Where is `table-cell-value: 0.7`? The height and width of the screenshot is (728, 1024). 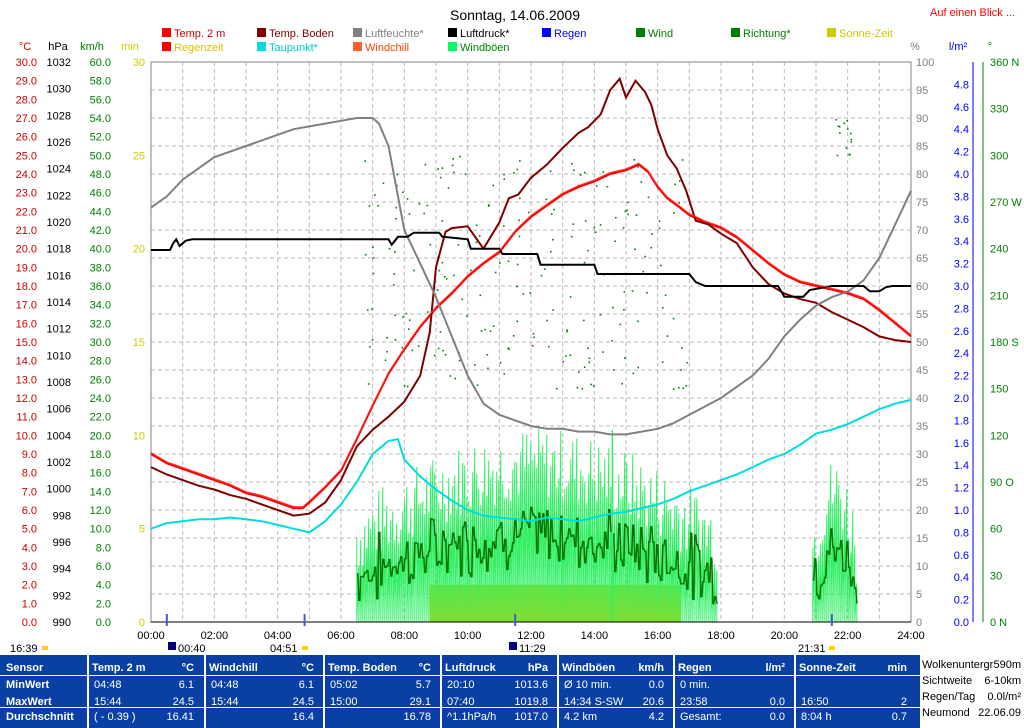 table-cell-value: 0.7 is located at coordinates (899, 717).